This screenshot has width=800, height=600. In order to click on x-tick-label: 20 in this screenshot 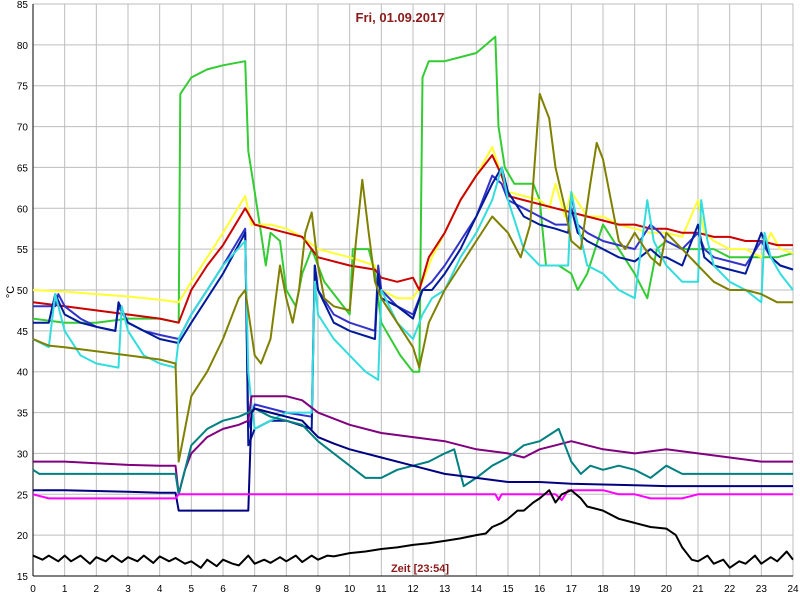, I will do `click(667, 589)`.